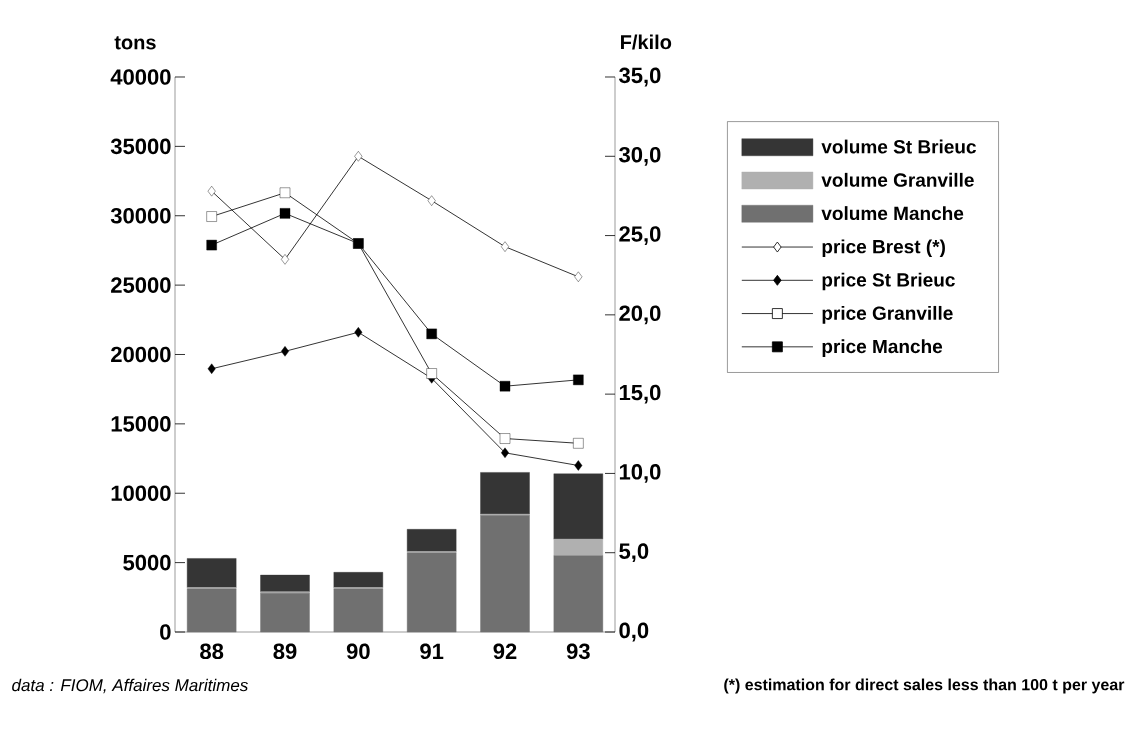 The height and width of the screenshot is (731, 1131). I want to click on legend-label: volume Manche, so click(892, 213).